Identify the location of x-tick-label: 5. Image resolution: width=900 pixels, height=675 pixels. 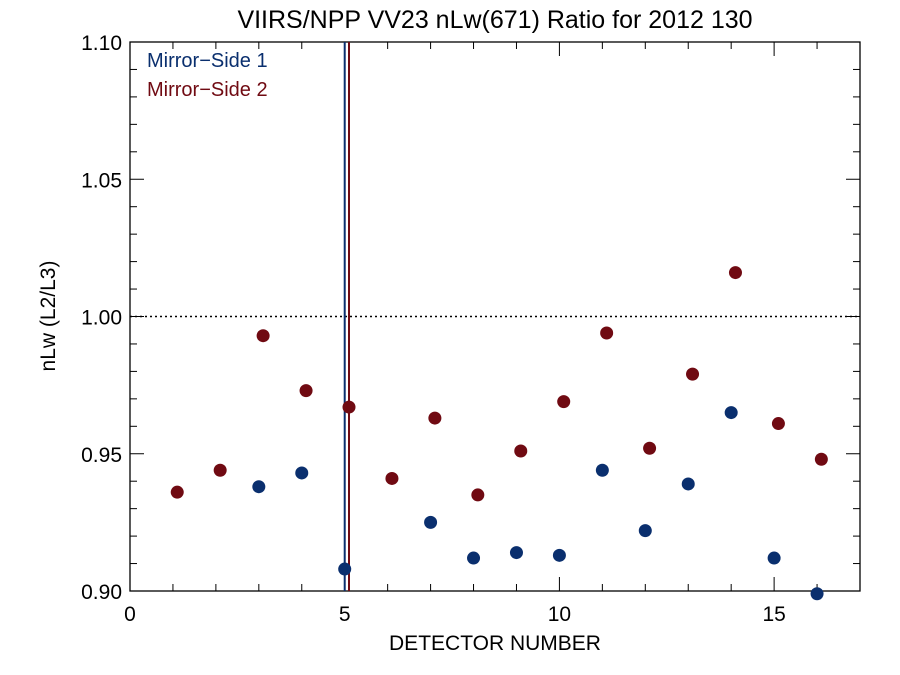
(345, 614).